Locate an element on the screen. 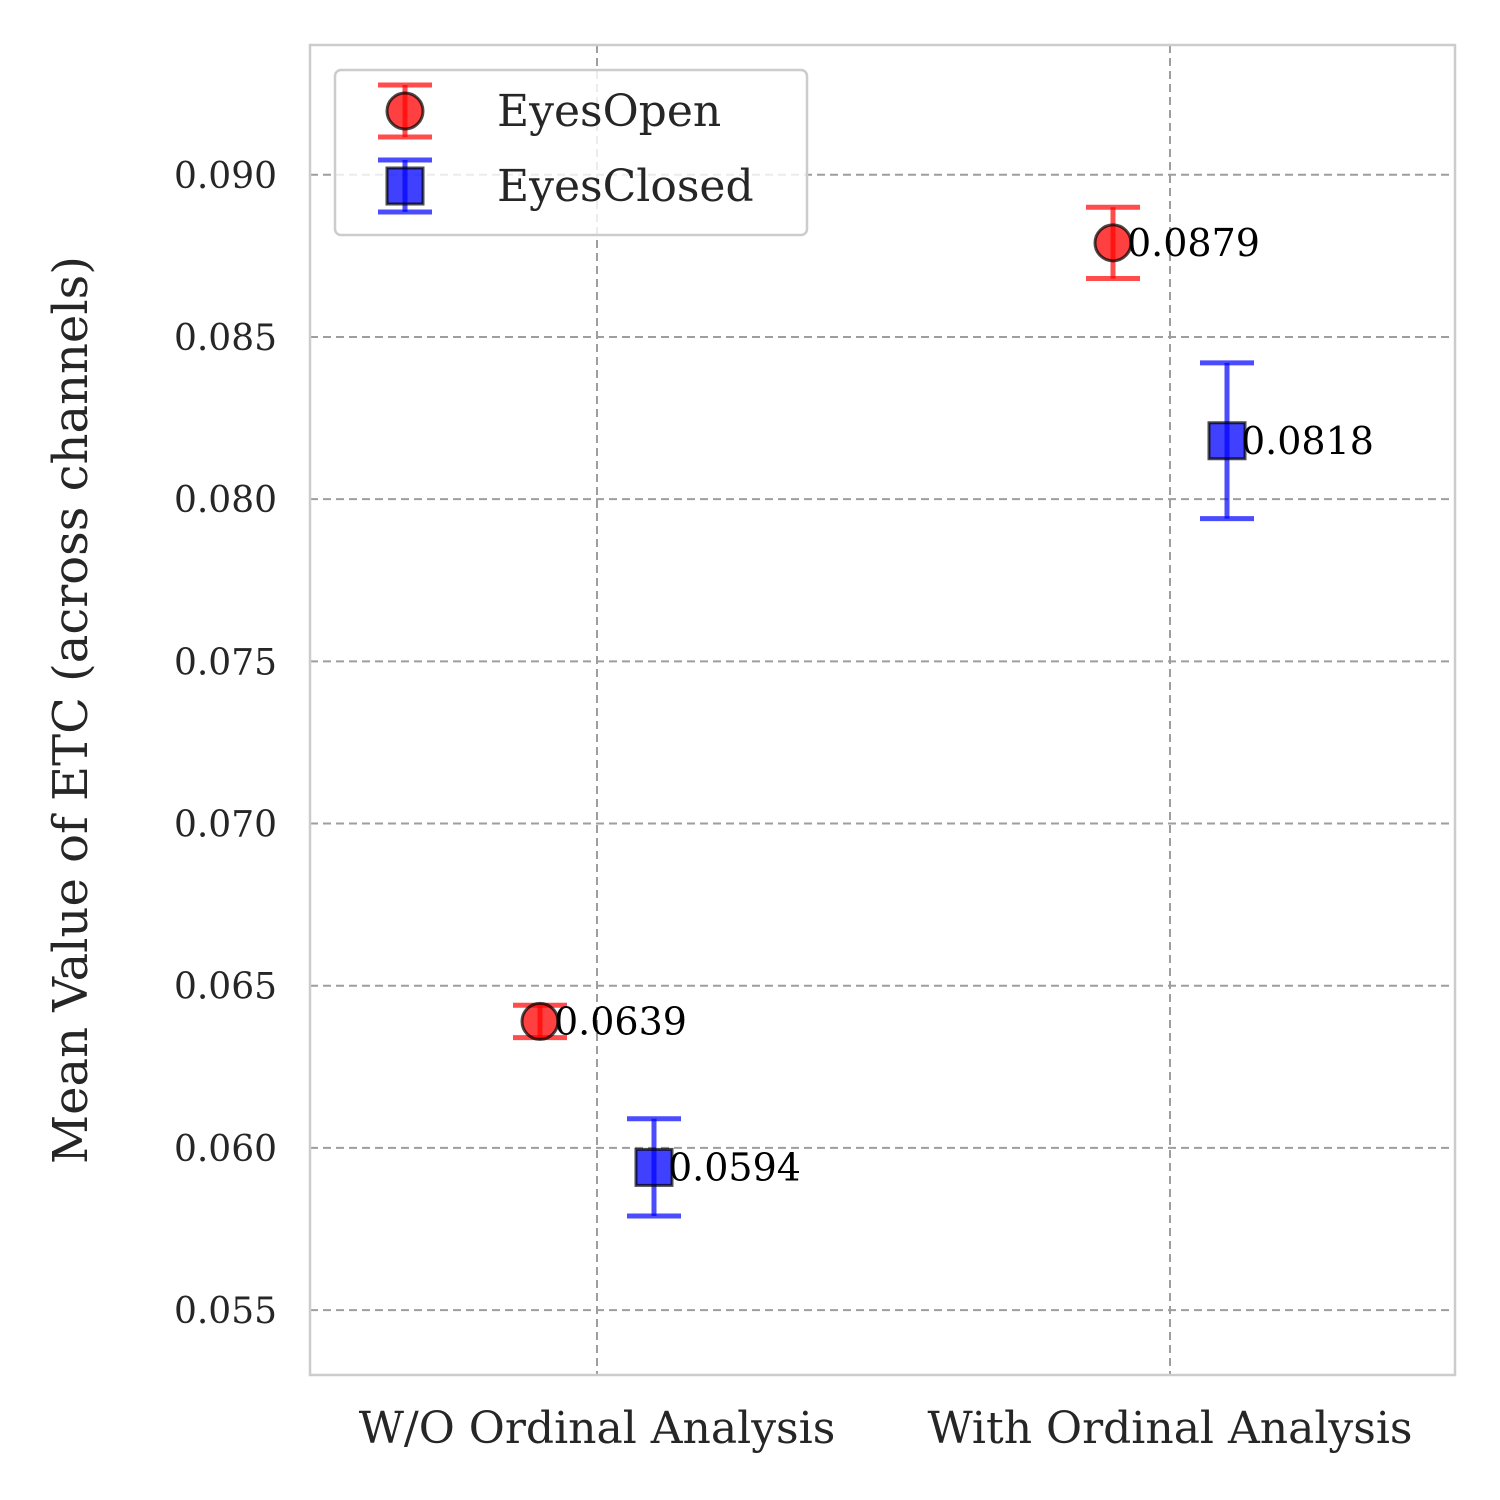 The width and height of the screenshot is (1500, 1500). data-label: 0.0879 is located at coordinates (1193, 243).